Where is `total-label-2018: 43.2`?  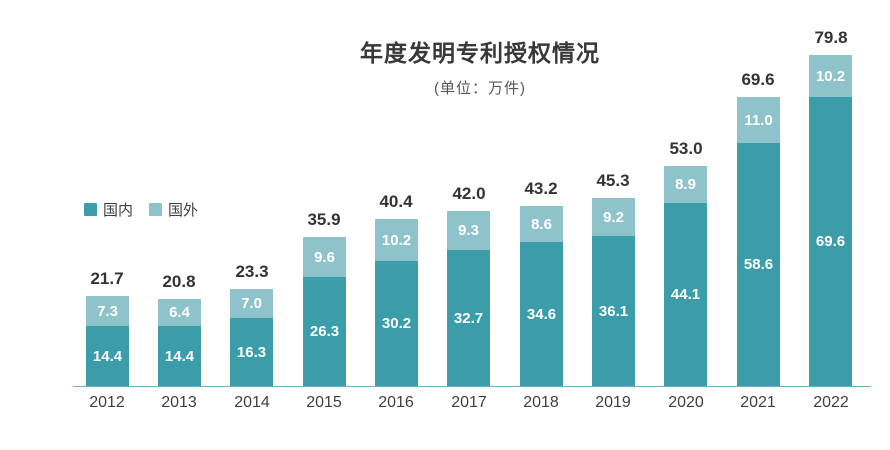
total-label-2018: 43.2 is located at coordinates (541, 188).